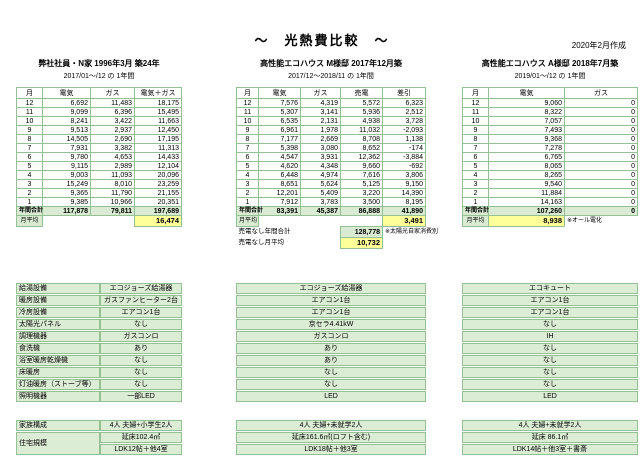 This screenshot has height=456, width=644. I want to click on month-cell: 10, so click(247, 121).